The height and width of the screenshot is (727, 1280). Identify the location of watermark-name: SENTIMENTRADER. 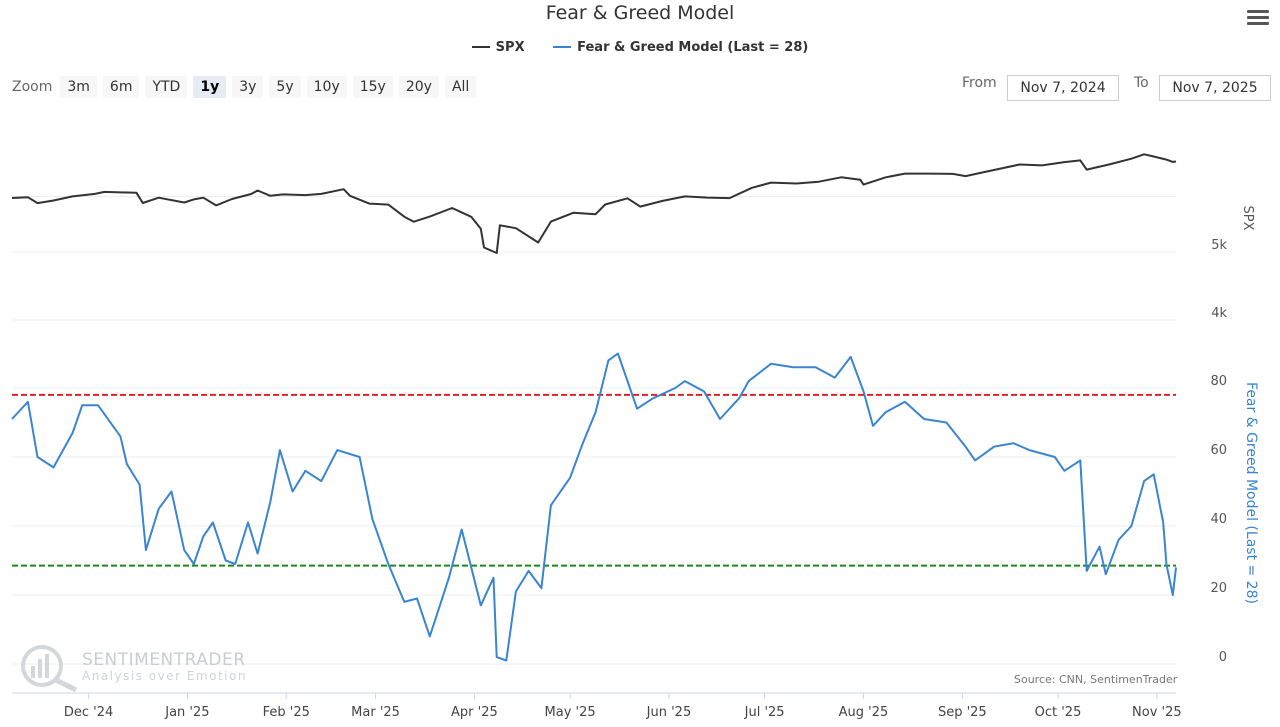
(164, 660).